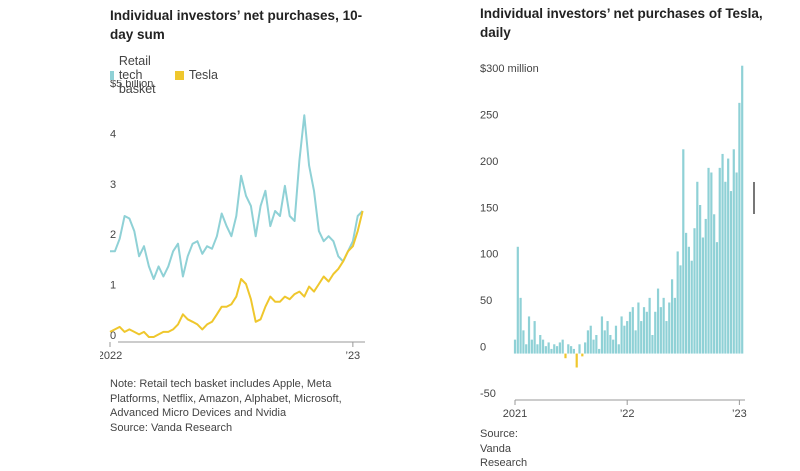 This screenshot has height=471, width=800. I want to click on x-tick-label: ’22, so click(627, 414).